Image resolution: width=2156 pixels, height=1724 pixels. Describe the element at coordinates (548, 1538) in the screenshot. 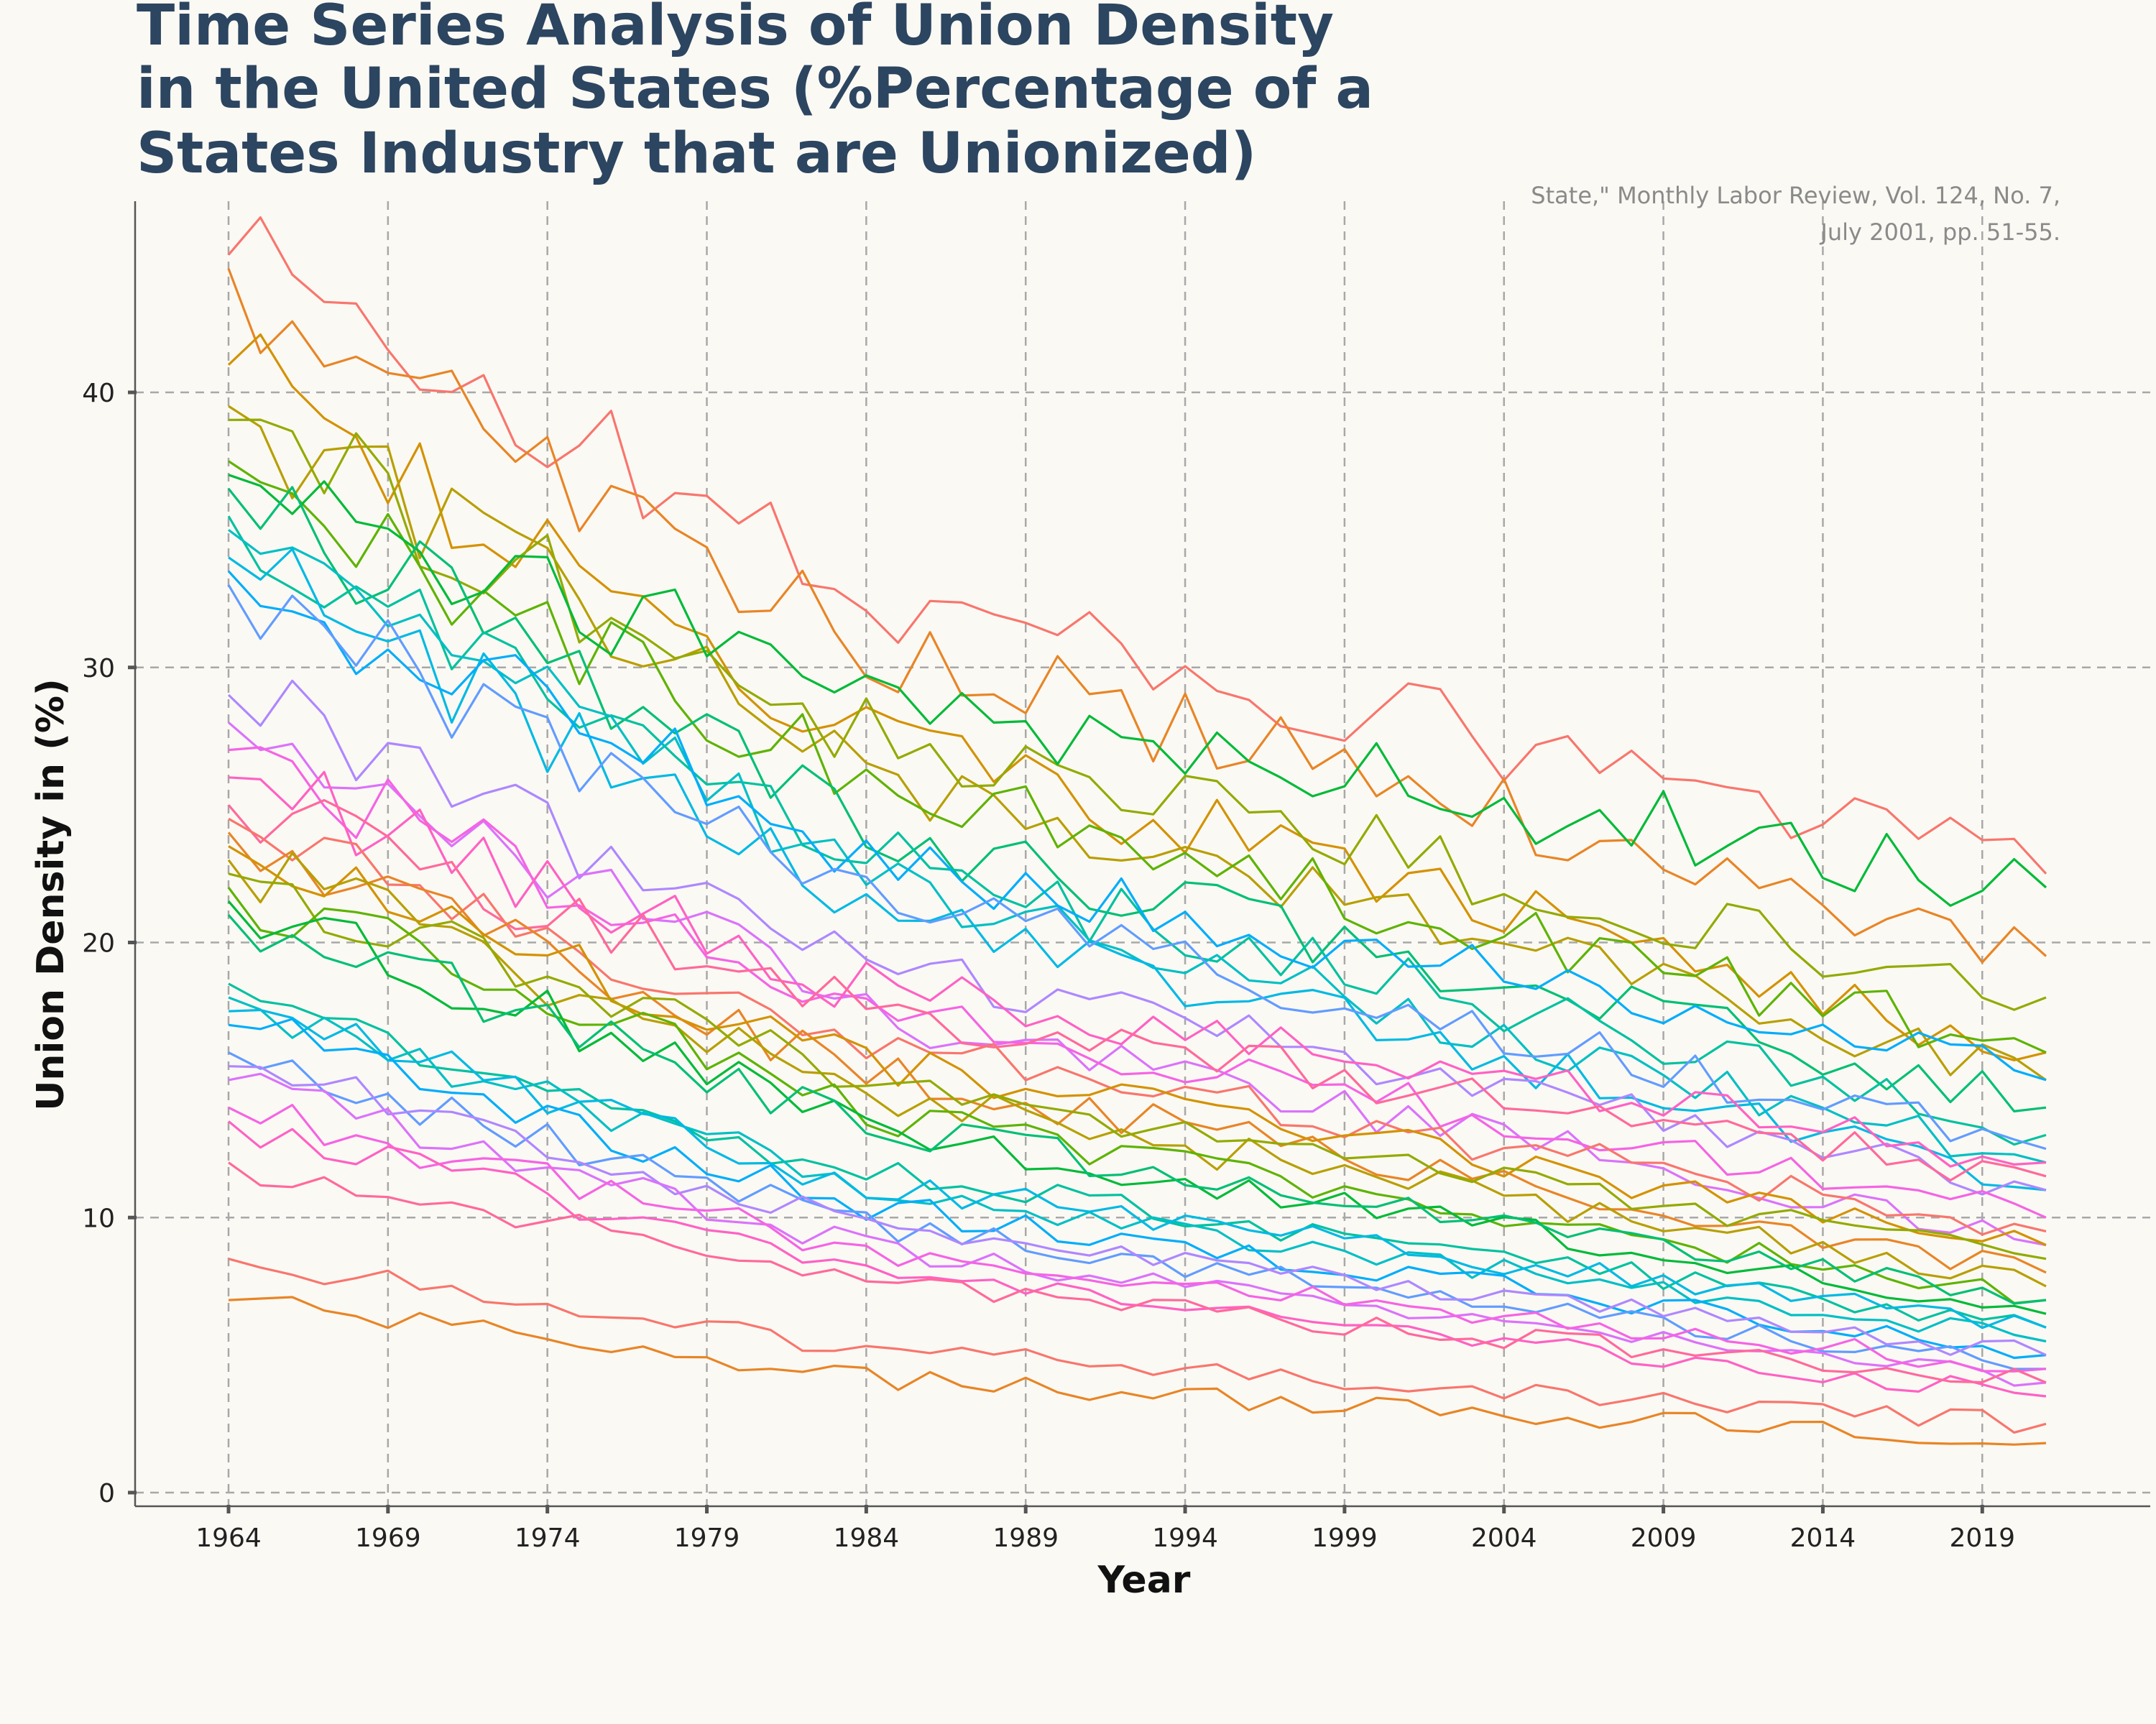

I see `x-tick-label: 1974` at that location.